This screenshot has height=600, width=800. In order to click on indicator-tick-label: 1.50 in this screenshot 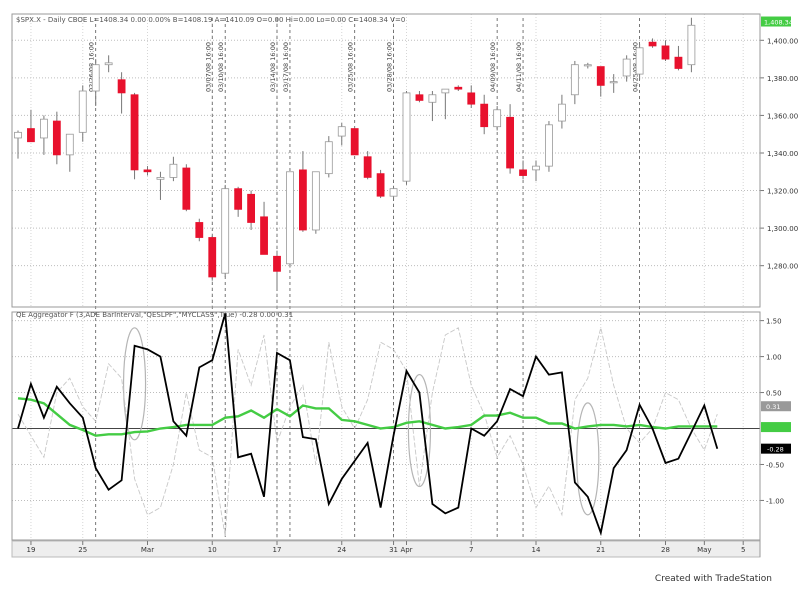, I will do `click(774, 322)`.